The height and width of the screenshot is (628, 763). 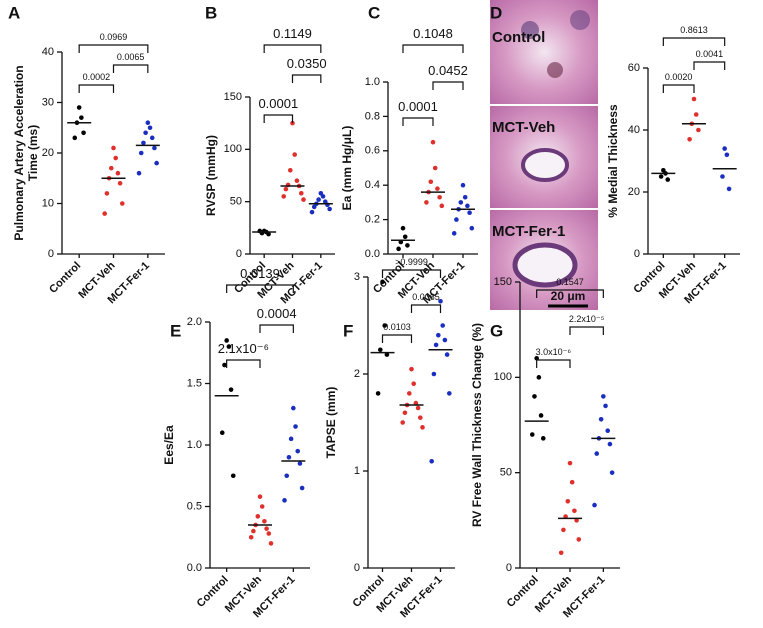 What do you see at coordinates (236, 202) in the screenshot?
I see `y-tick-label: 50` at bounding box center [236, 202].